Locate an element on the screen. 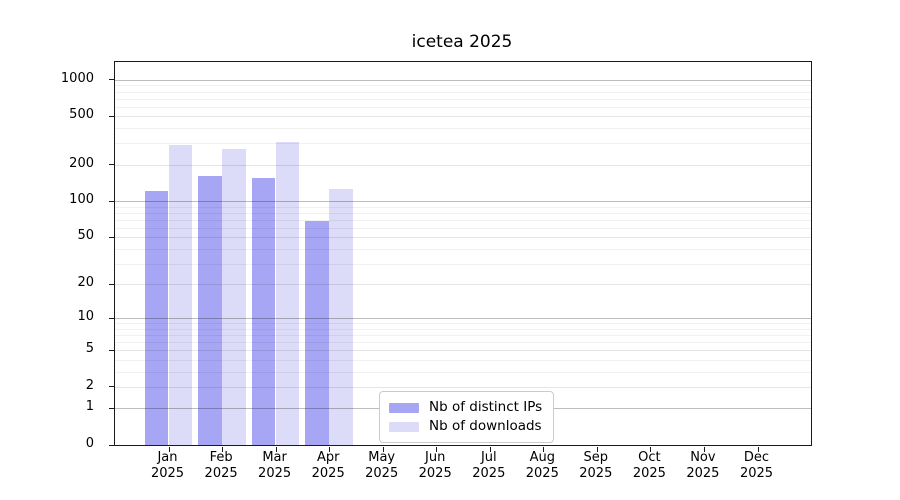  legend-item-downloads: Nb of downloads is located at coordinates (465, 426).